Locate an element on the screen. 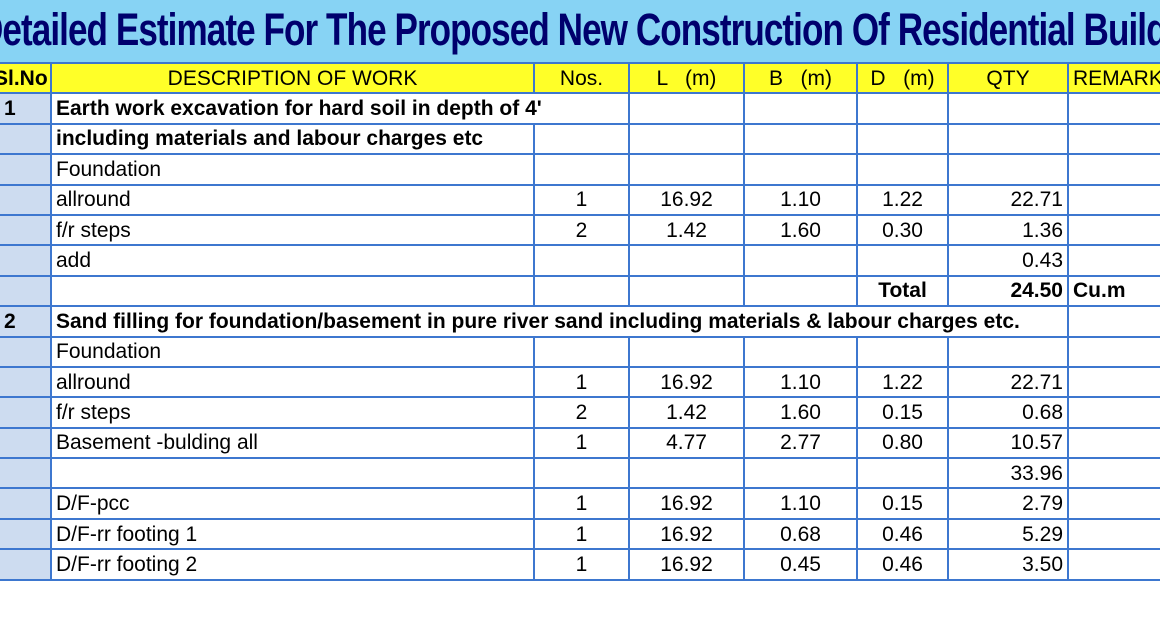 Image resolution: width=1160 pixels, height=620 pixels. description-cell: D/F-rr footing 2 is located at coordinates (292, 564).